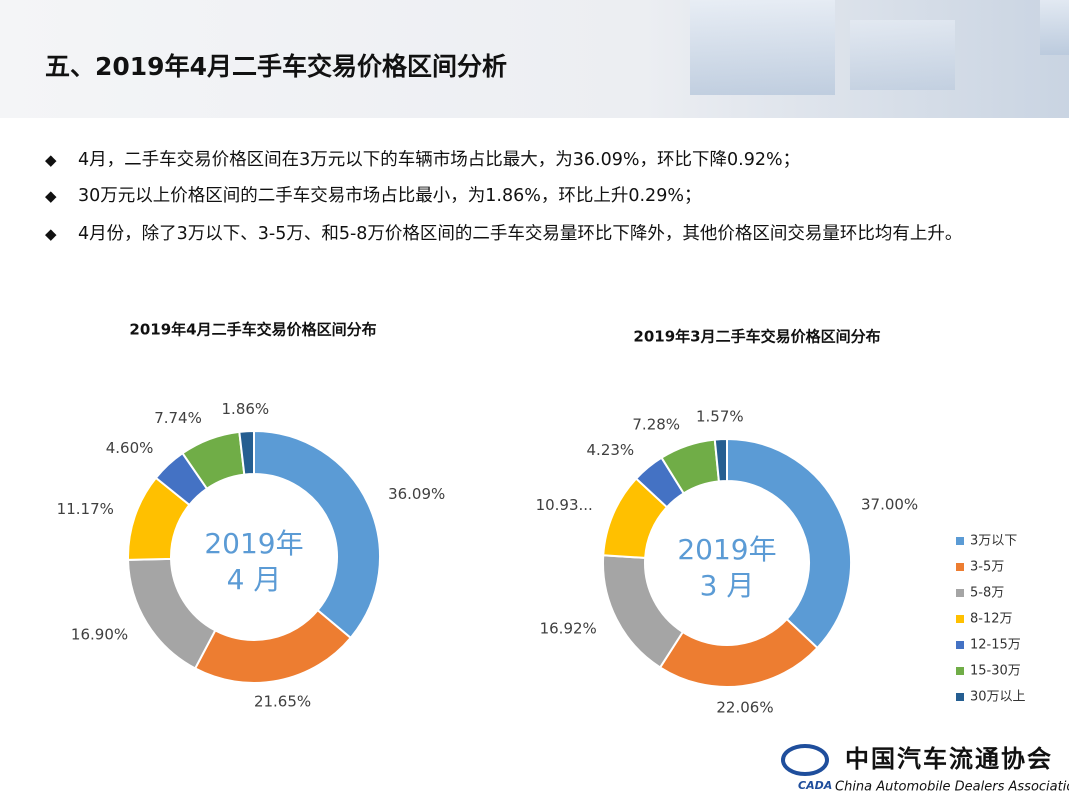 This screenshot has width=1069, height=804. What do you see at coordinates (568, 629) in the screenshot?
I see `data-label: 16.92%` at bounding box center [568, 629].